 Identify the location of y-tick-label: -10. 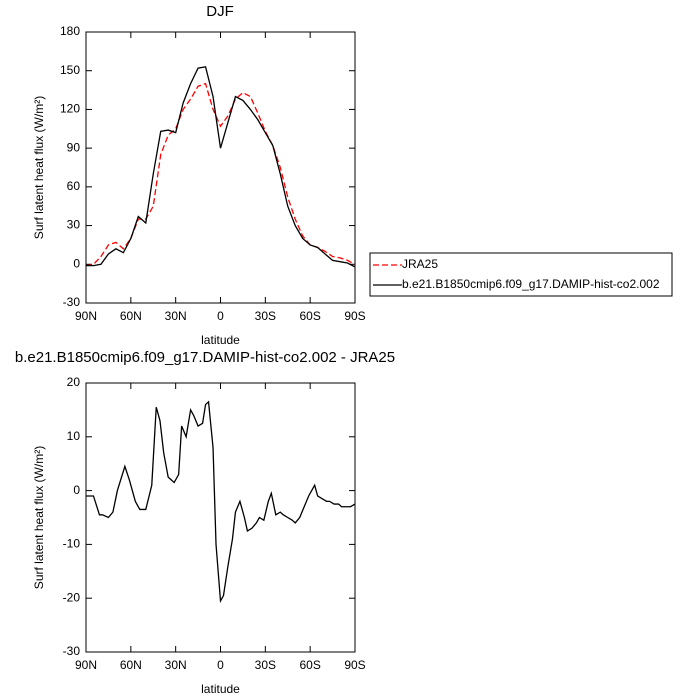
(72, 544).